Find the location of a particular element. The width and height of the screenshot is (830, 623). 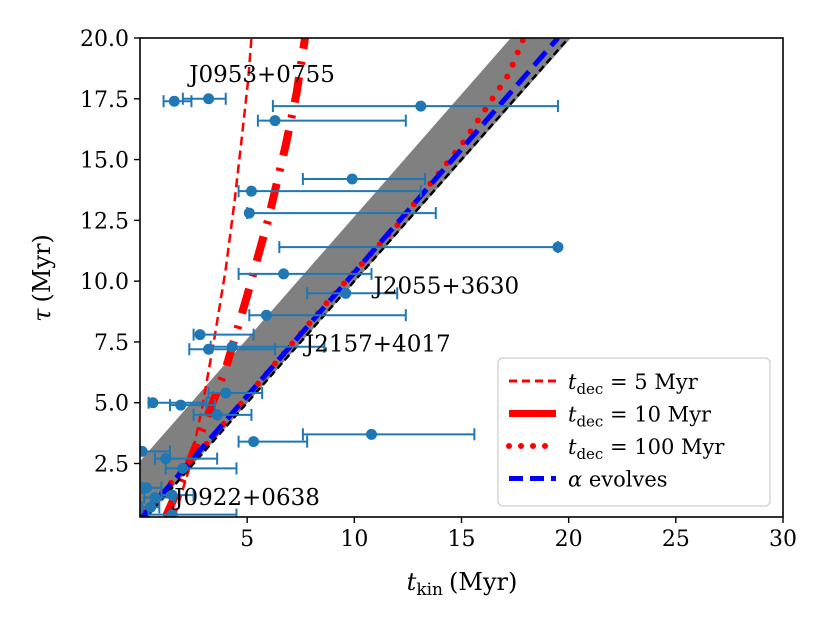

legend-label-4: α evolves is located at coordinates (618, 480).